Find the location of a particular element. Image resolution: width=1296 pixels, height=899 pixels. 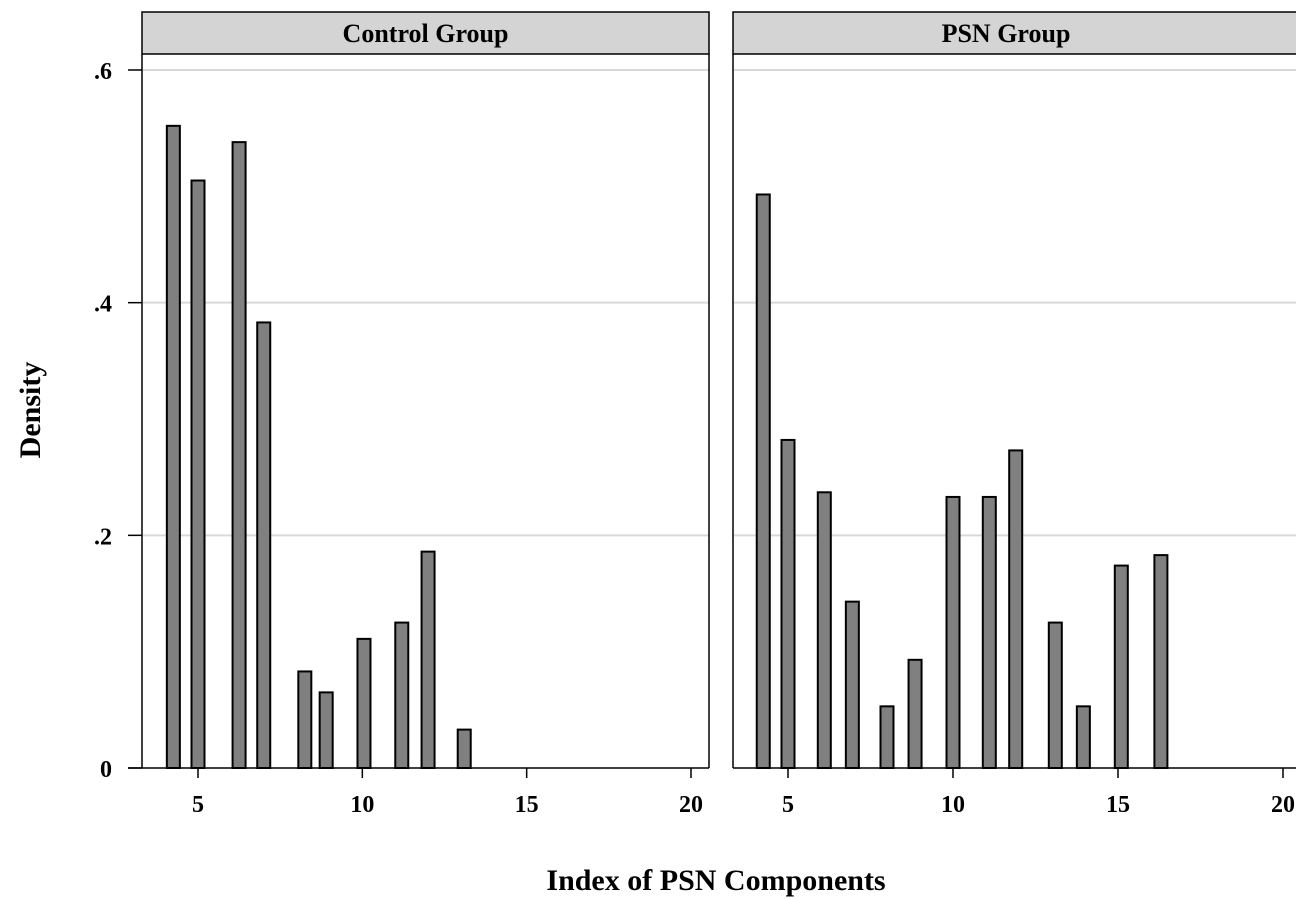

x-ticks-control: 5 10 15 20 is located at coordinates (447, 793).